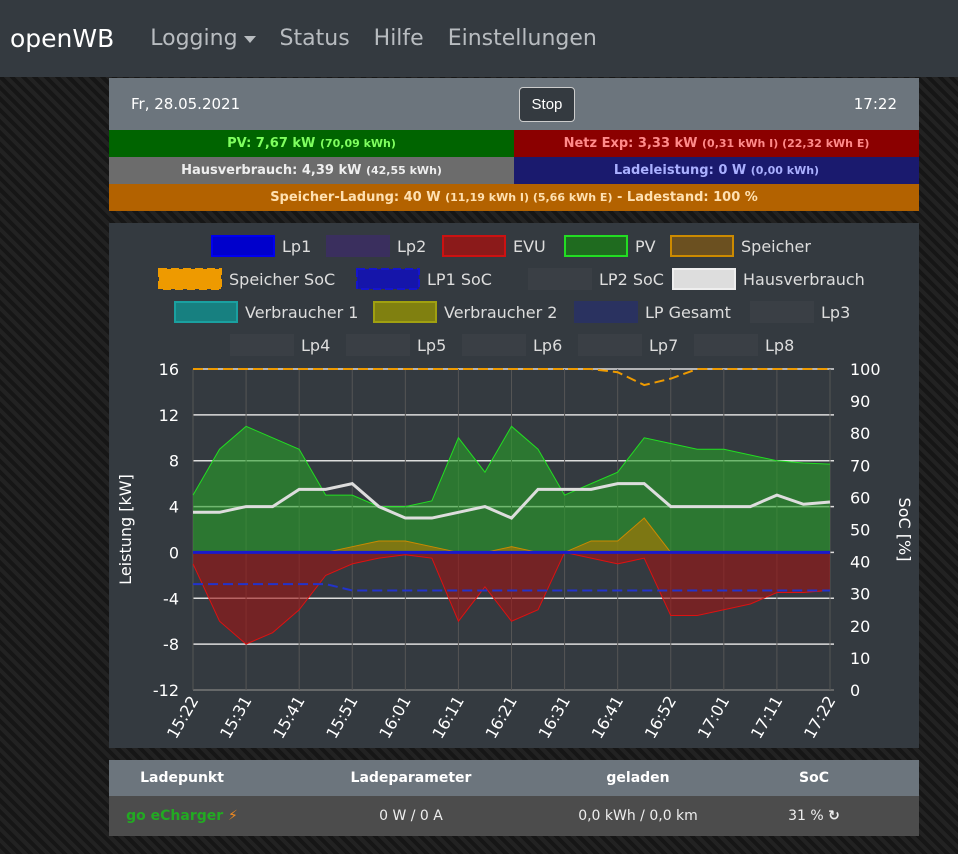 Image resolution: width=958 pixels, height=854 pixels. I want to click on y-tick-label: -12, so click(166, 690).